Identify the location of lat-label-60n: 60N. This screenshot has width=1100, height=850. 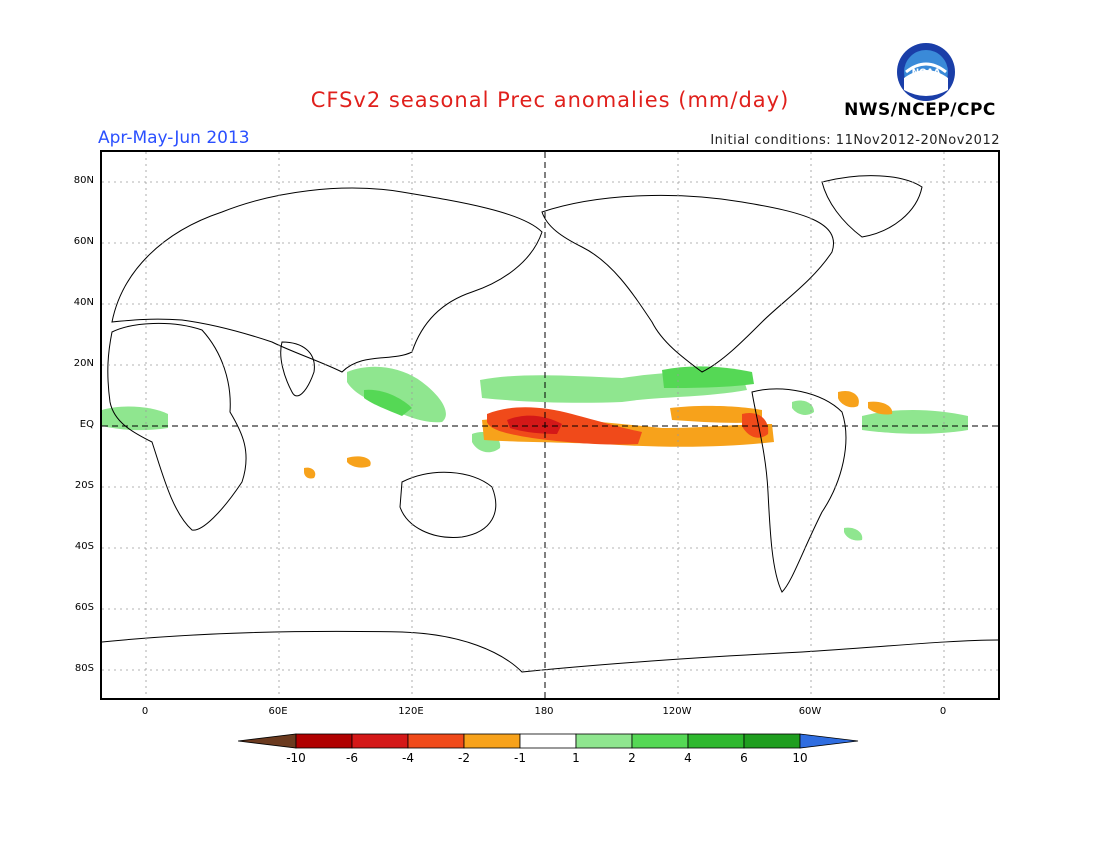
(83, 241).